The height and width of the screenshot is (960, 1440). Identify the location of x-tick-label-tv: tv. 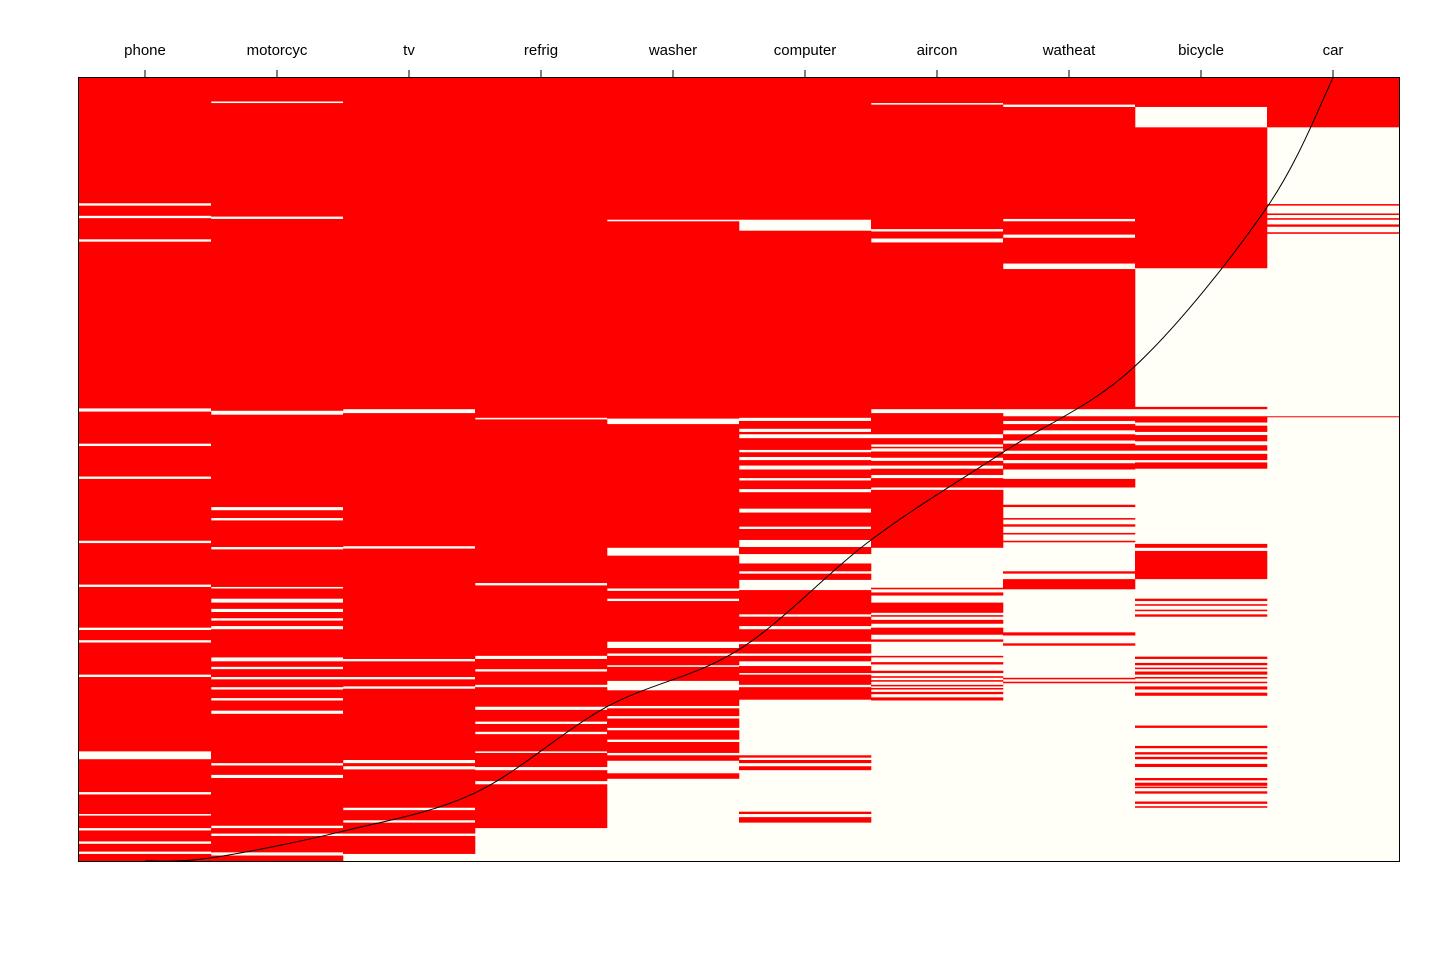
(409, 50).